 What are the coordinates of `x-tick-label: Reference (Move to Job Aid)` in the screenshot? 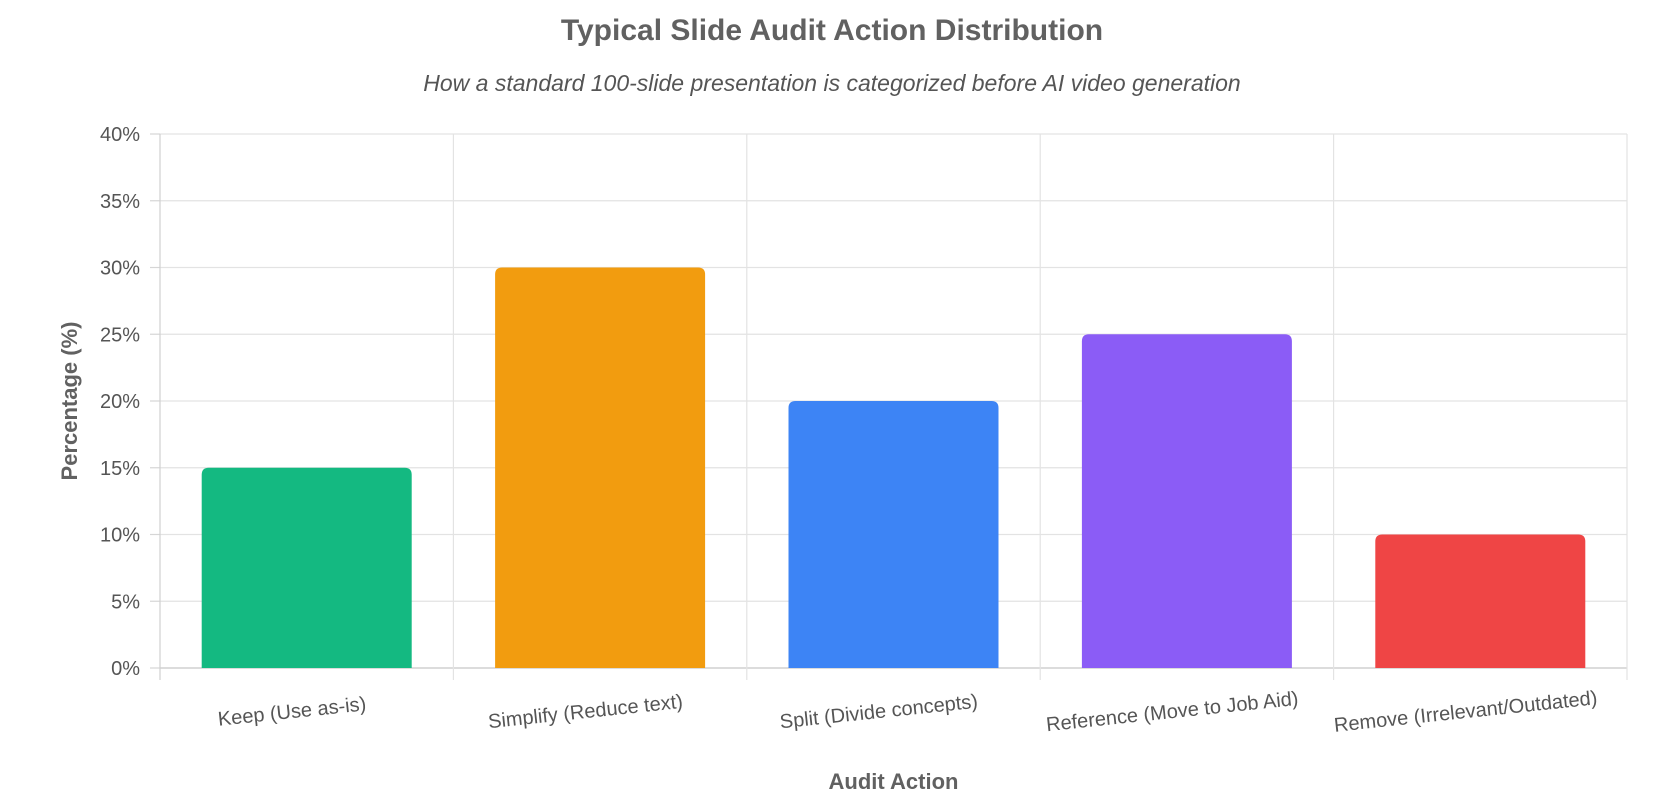 It's located at (1172, 712).